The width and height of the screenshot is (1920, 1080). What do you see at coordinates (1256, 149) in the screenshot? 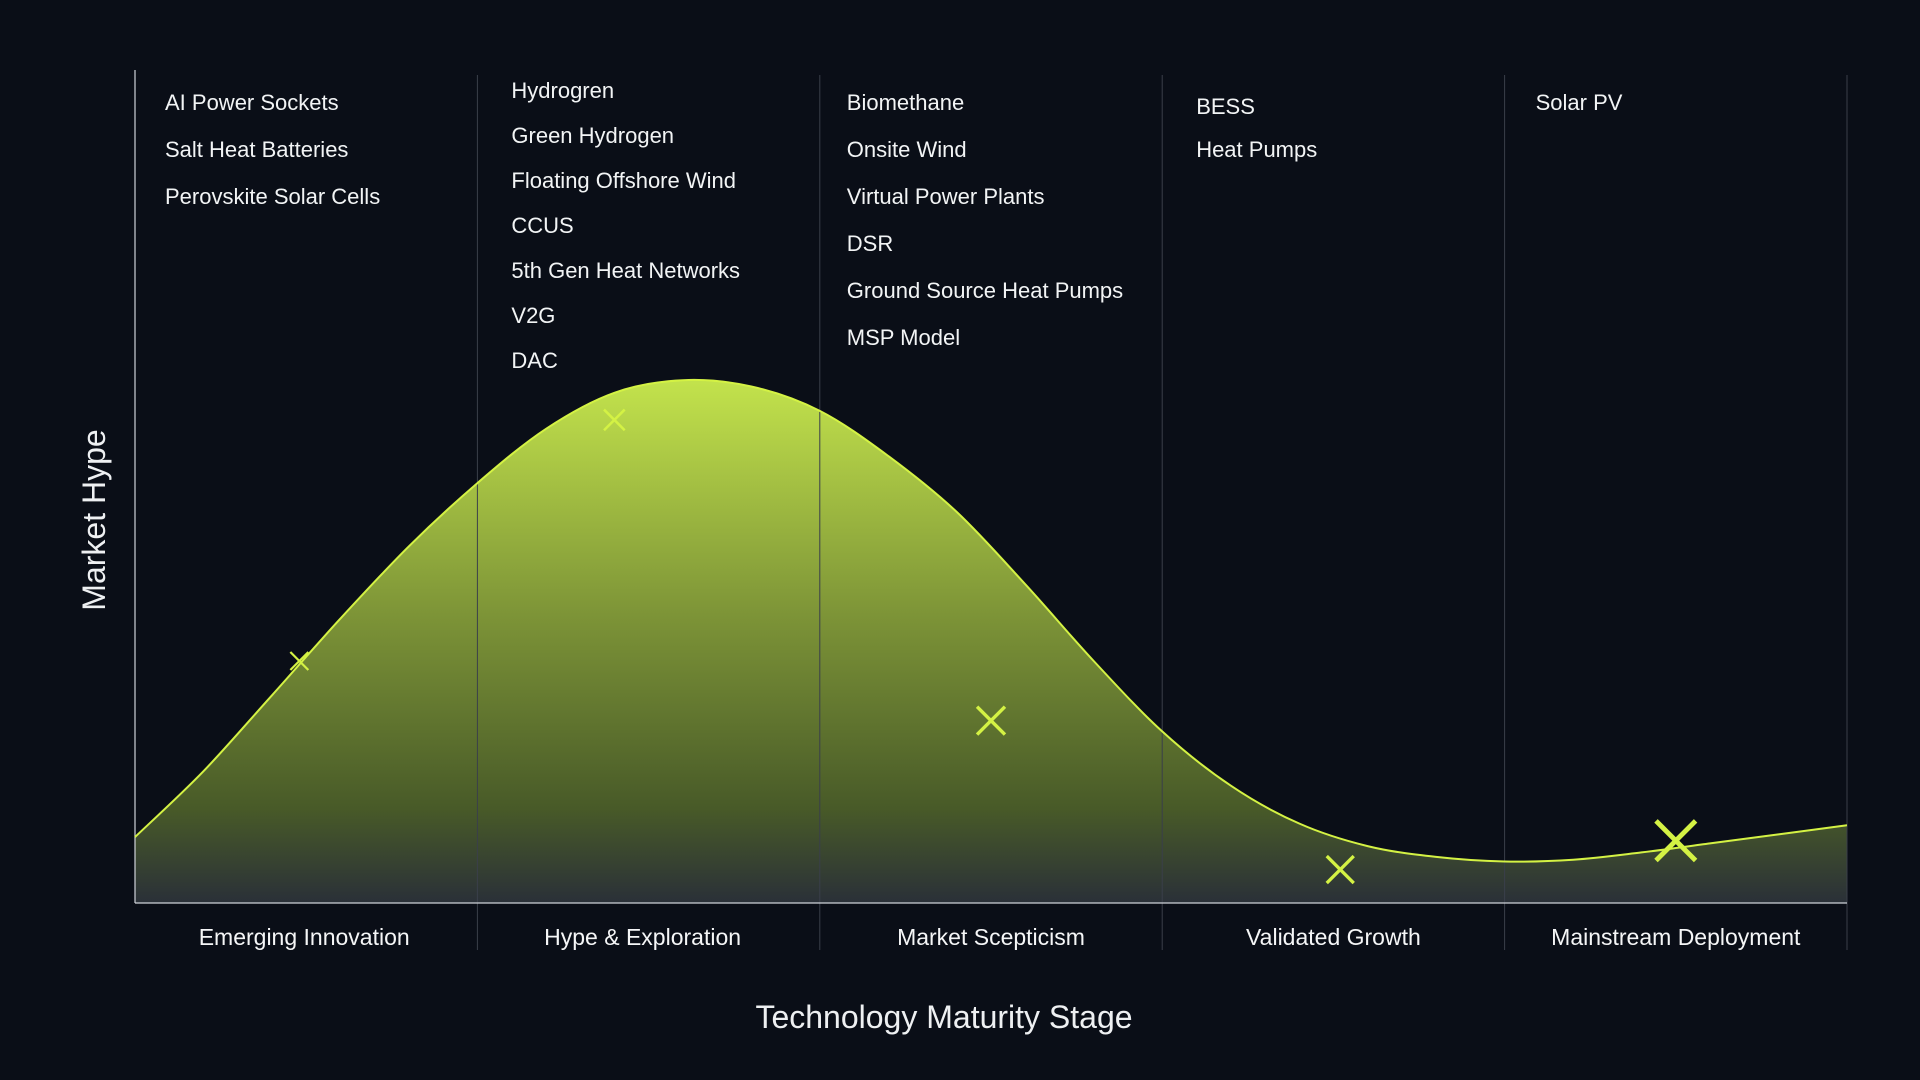
I see `technology-label: Heat Pumps` at bounding box center [1256, 149].